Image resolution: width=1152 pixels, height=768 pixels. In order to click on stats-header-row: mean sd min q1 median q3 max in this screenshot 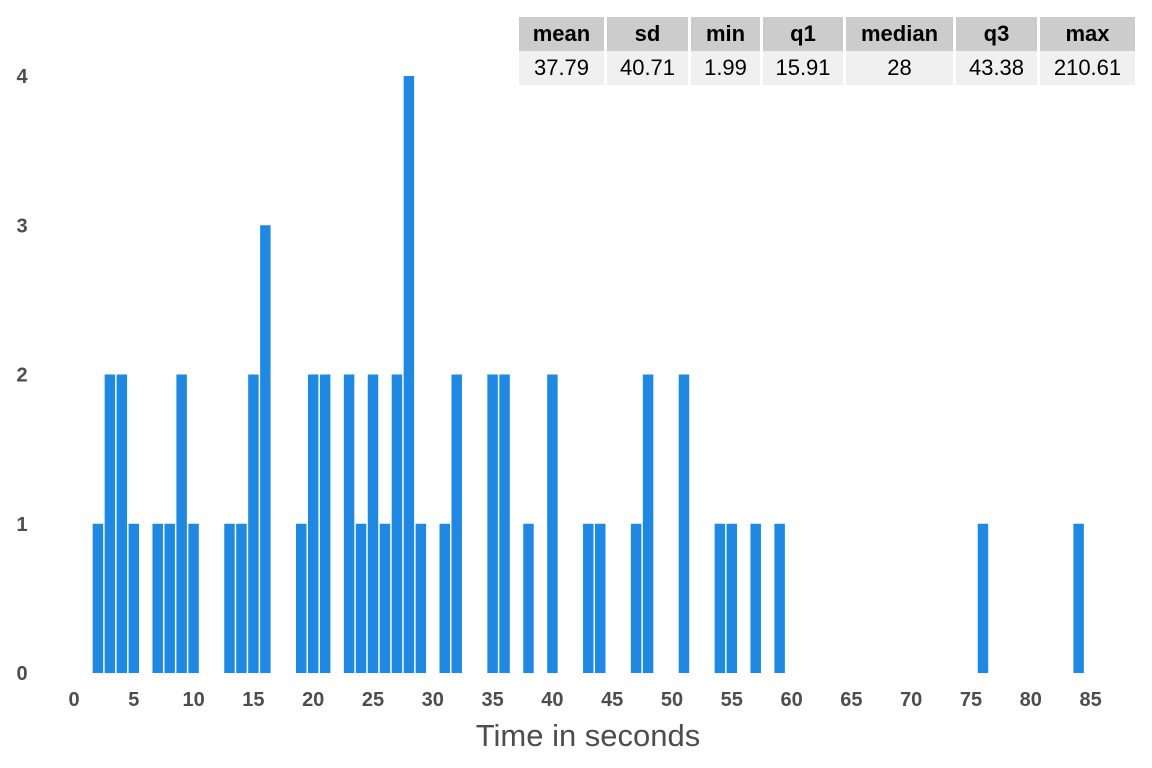, I will do `click(827, 34)`.